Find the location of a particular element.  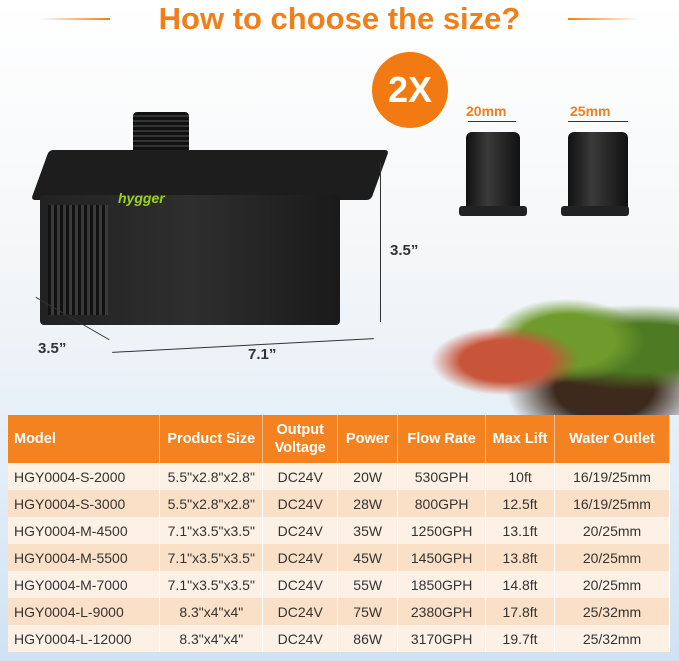

table-cell: 75W is located at coordinates (368, 611).